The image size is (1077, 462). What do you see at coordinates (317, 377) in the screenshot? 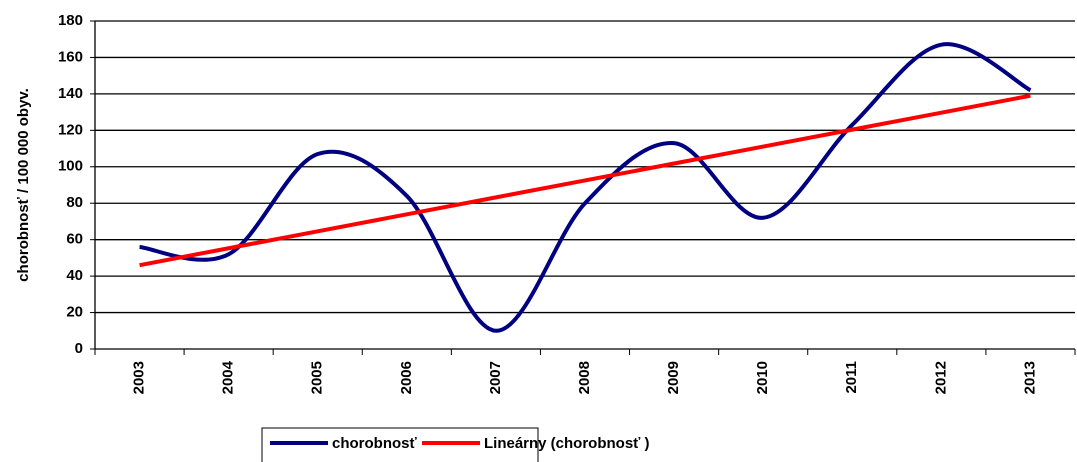
I see `x-tick-label: 2005` at bounding box center [317, 377].